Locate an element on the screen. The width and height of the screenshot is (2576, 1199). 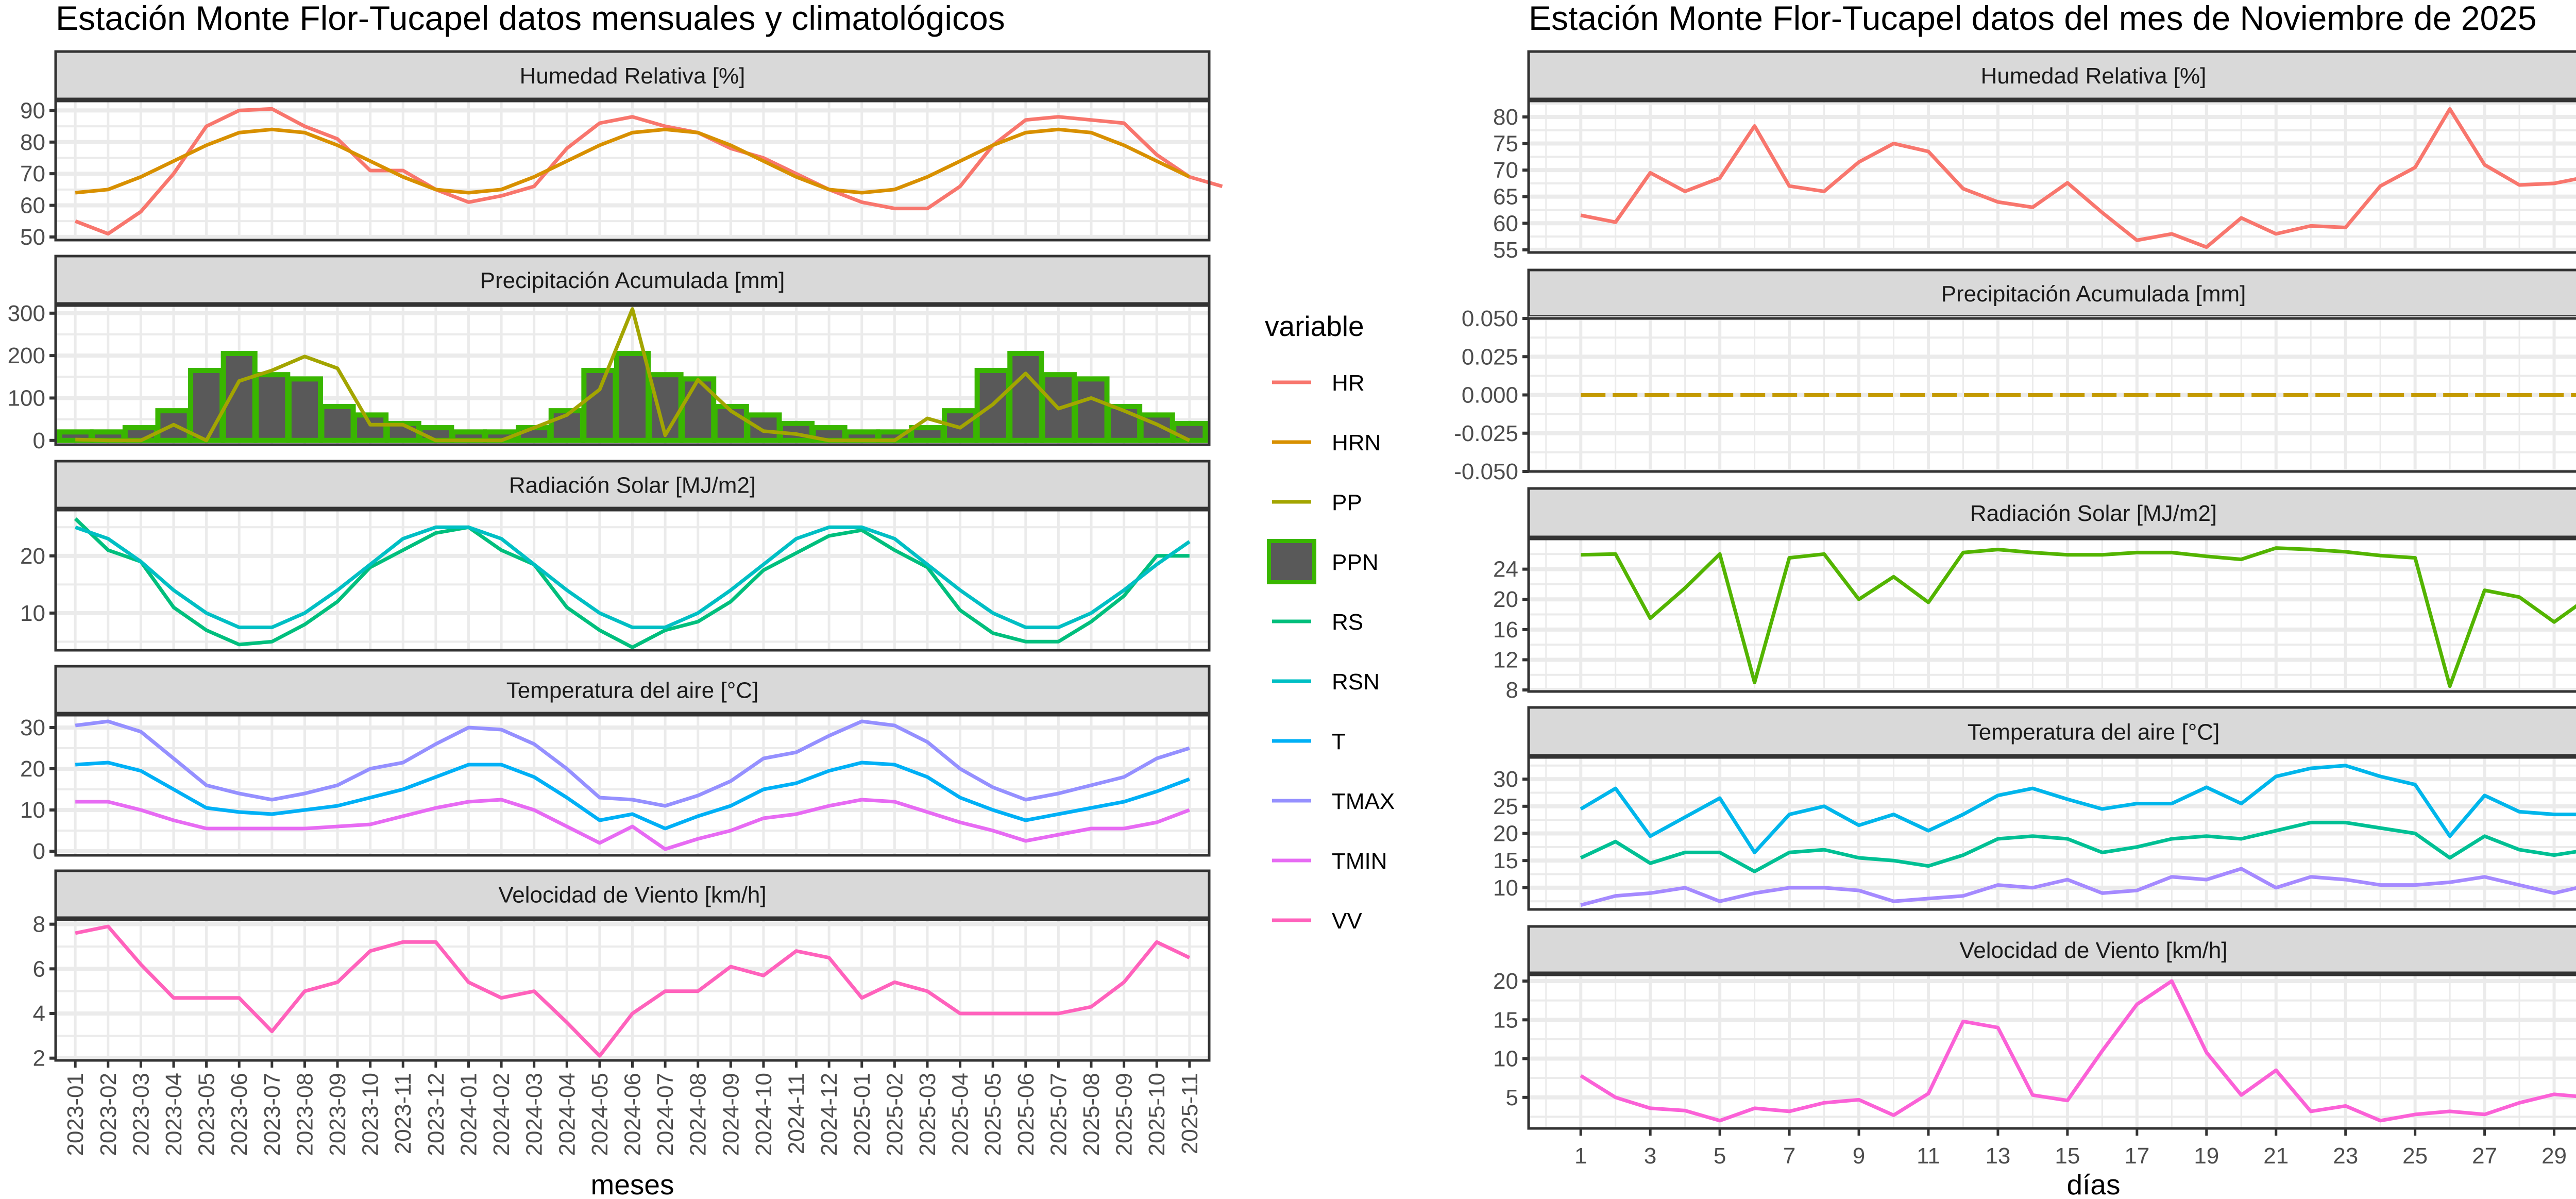
x-tick-label: 2025-03 is located at coordinates (927, 1114).